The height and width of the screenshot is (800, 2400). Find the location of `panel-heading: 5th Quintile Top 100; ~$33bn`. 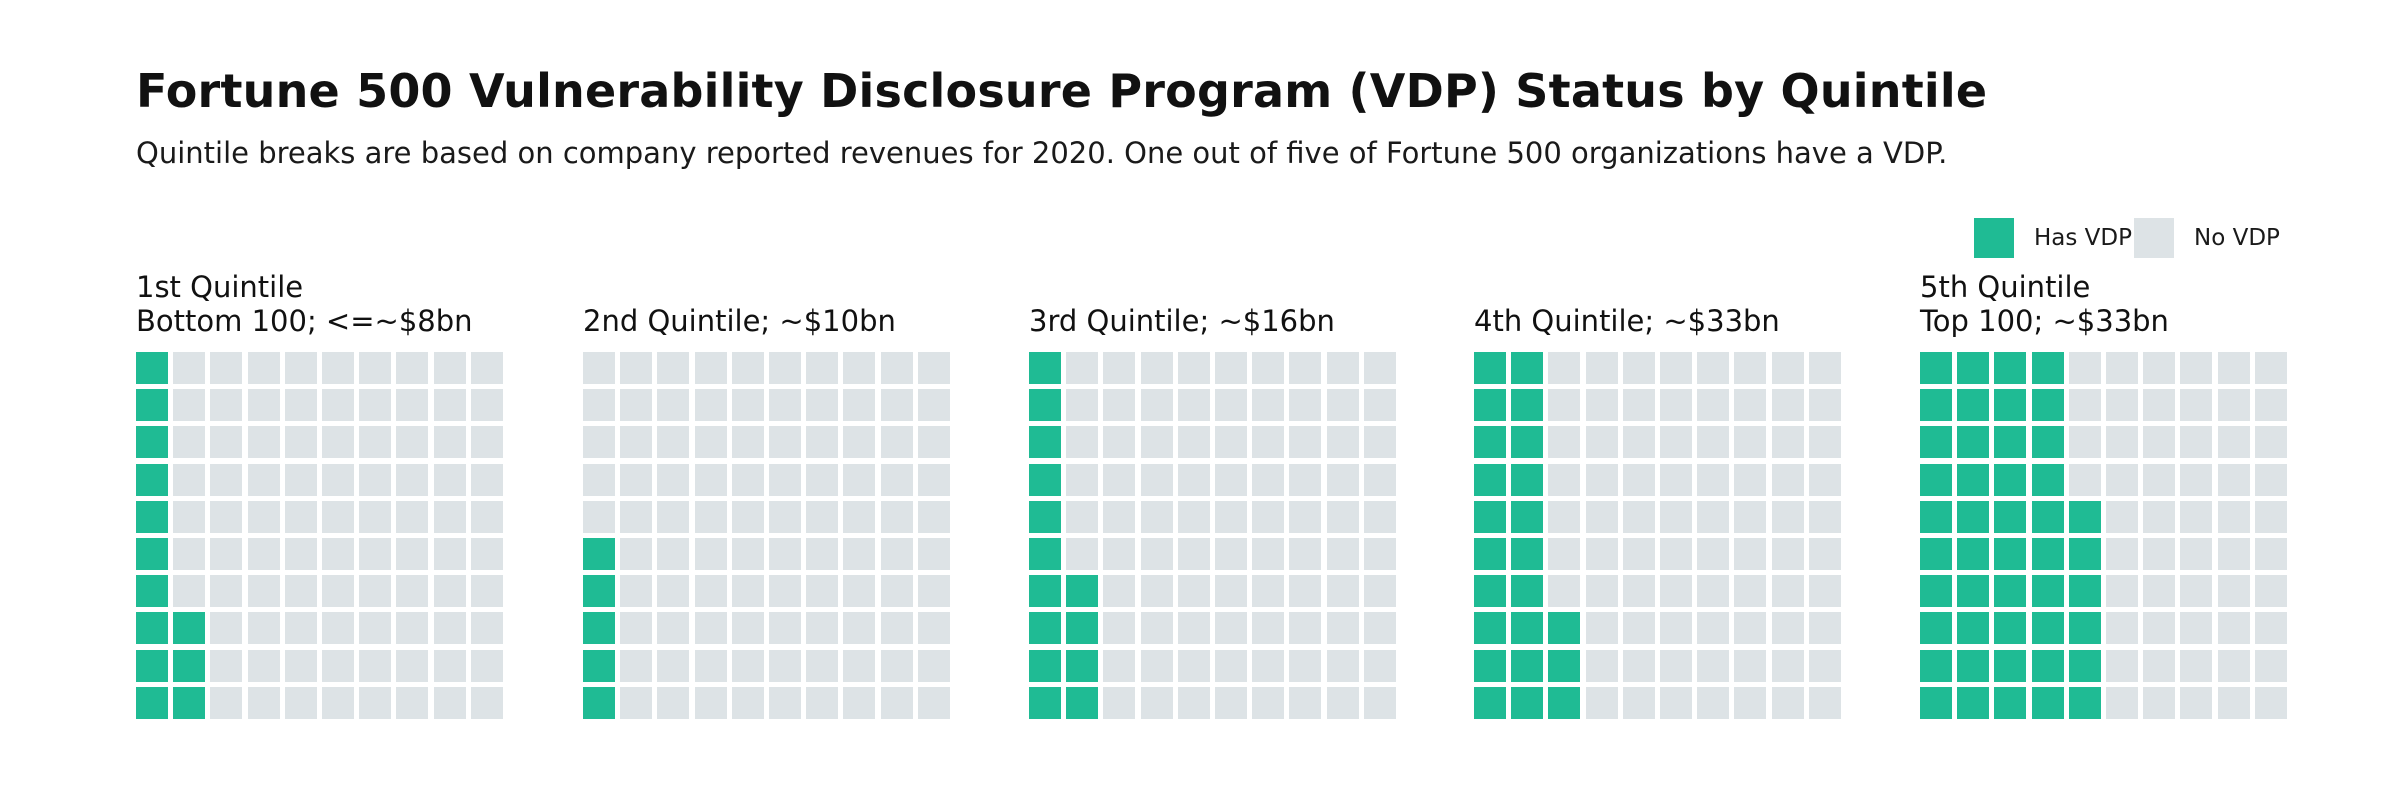

panel-heading: 5th Quintile Top 100; ~$33bn is located at coordinates (2110, 306).